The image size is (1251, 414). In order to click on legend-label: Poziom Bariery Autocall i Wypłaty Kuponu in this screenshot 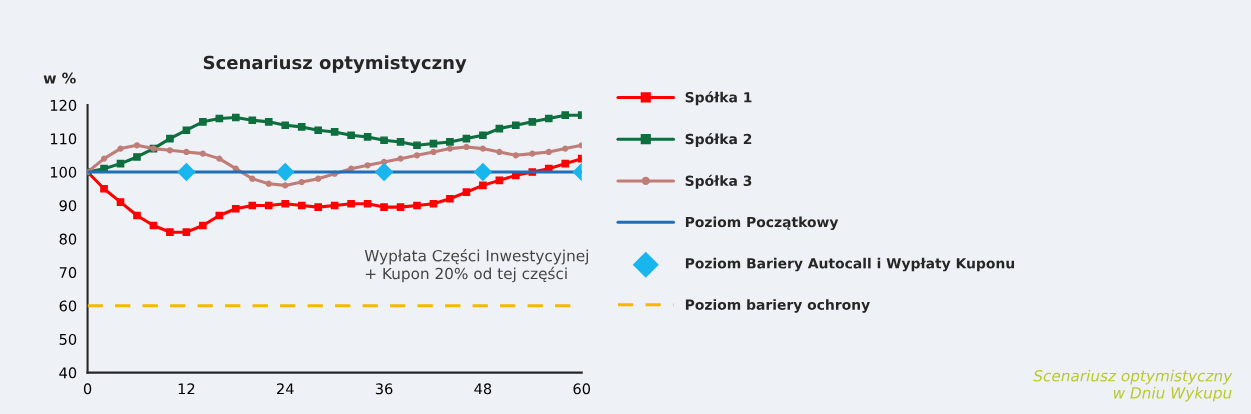, I will do `click(850, 264)`.